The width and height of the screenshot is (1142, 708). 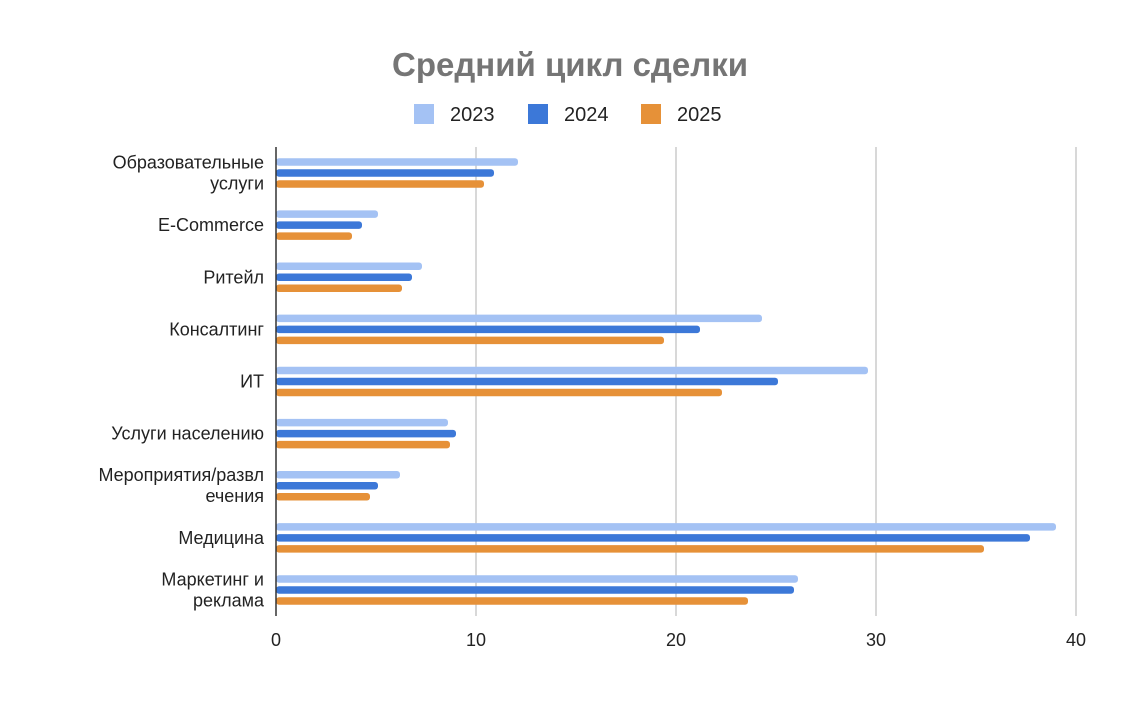 I want to click on legend-label: 2025, so click(x=699, y=115).